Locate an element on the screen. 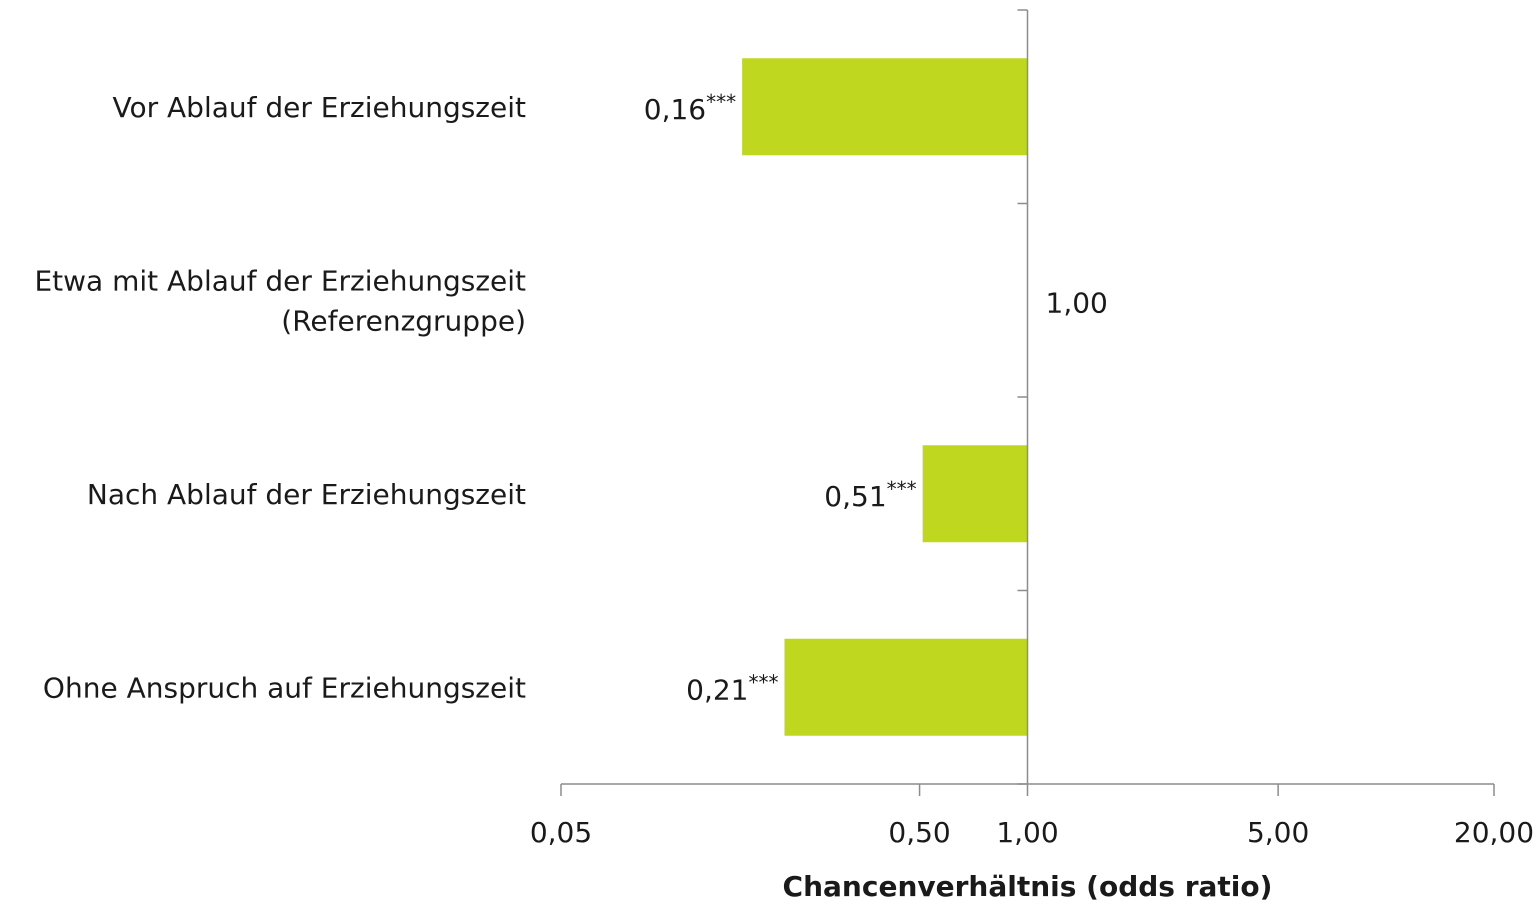 The width and height of the screenshot is (1538, 901). category-label: Vor Ablauf der Erziehungszeit is located at coordinates (320, 107).